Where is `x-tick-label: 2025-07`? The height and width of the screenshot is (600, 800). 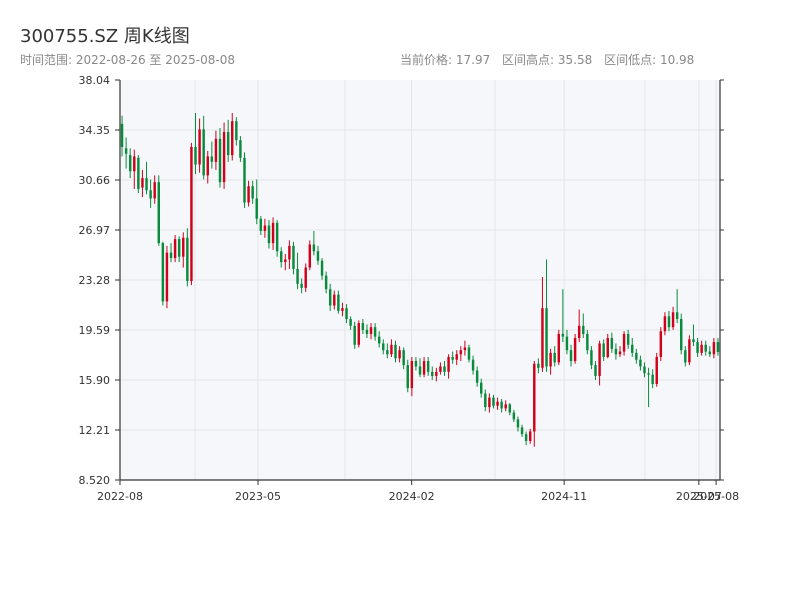 x-tick-label: 2025-07 is located at coordinates (699, 496).